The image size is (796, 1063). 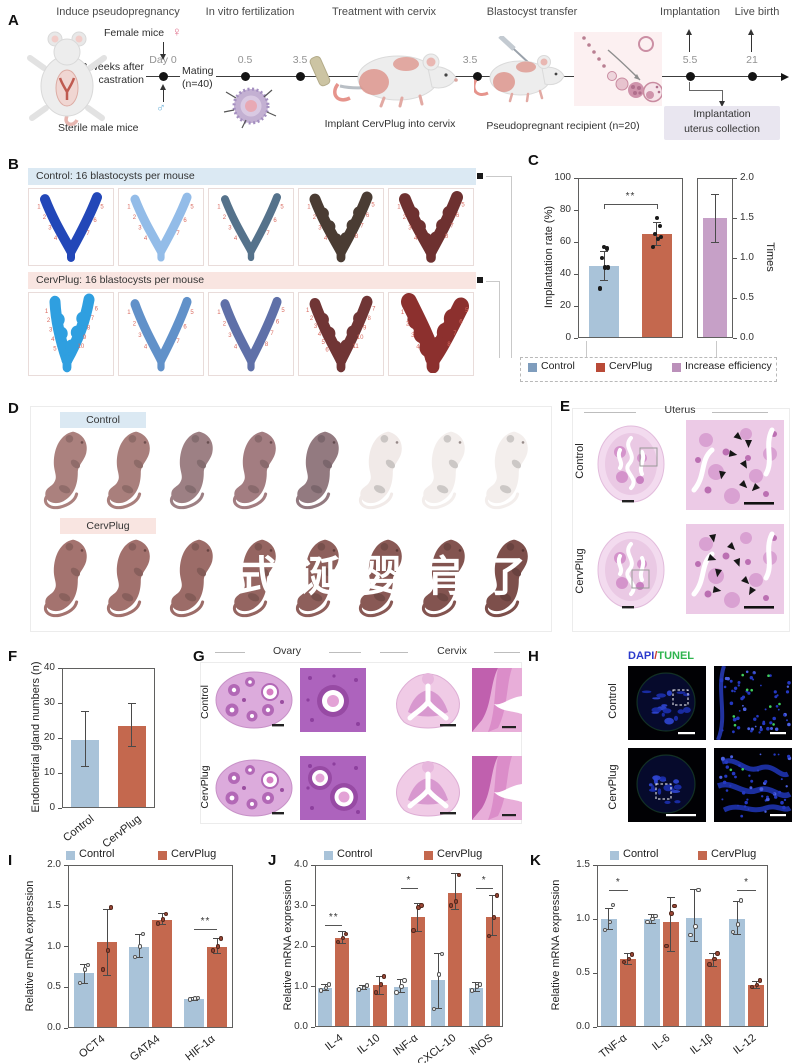 What do you see at coordinates (381, 576) in the screenshot?
I see `watermark-character: 婴` at bounding box center [381, 576].